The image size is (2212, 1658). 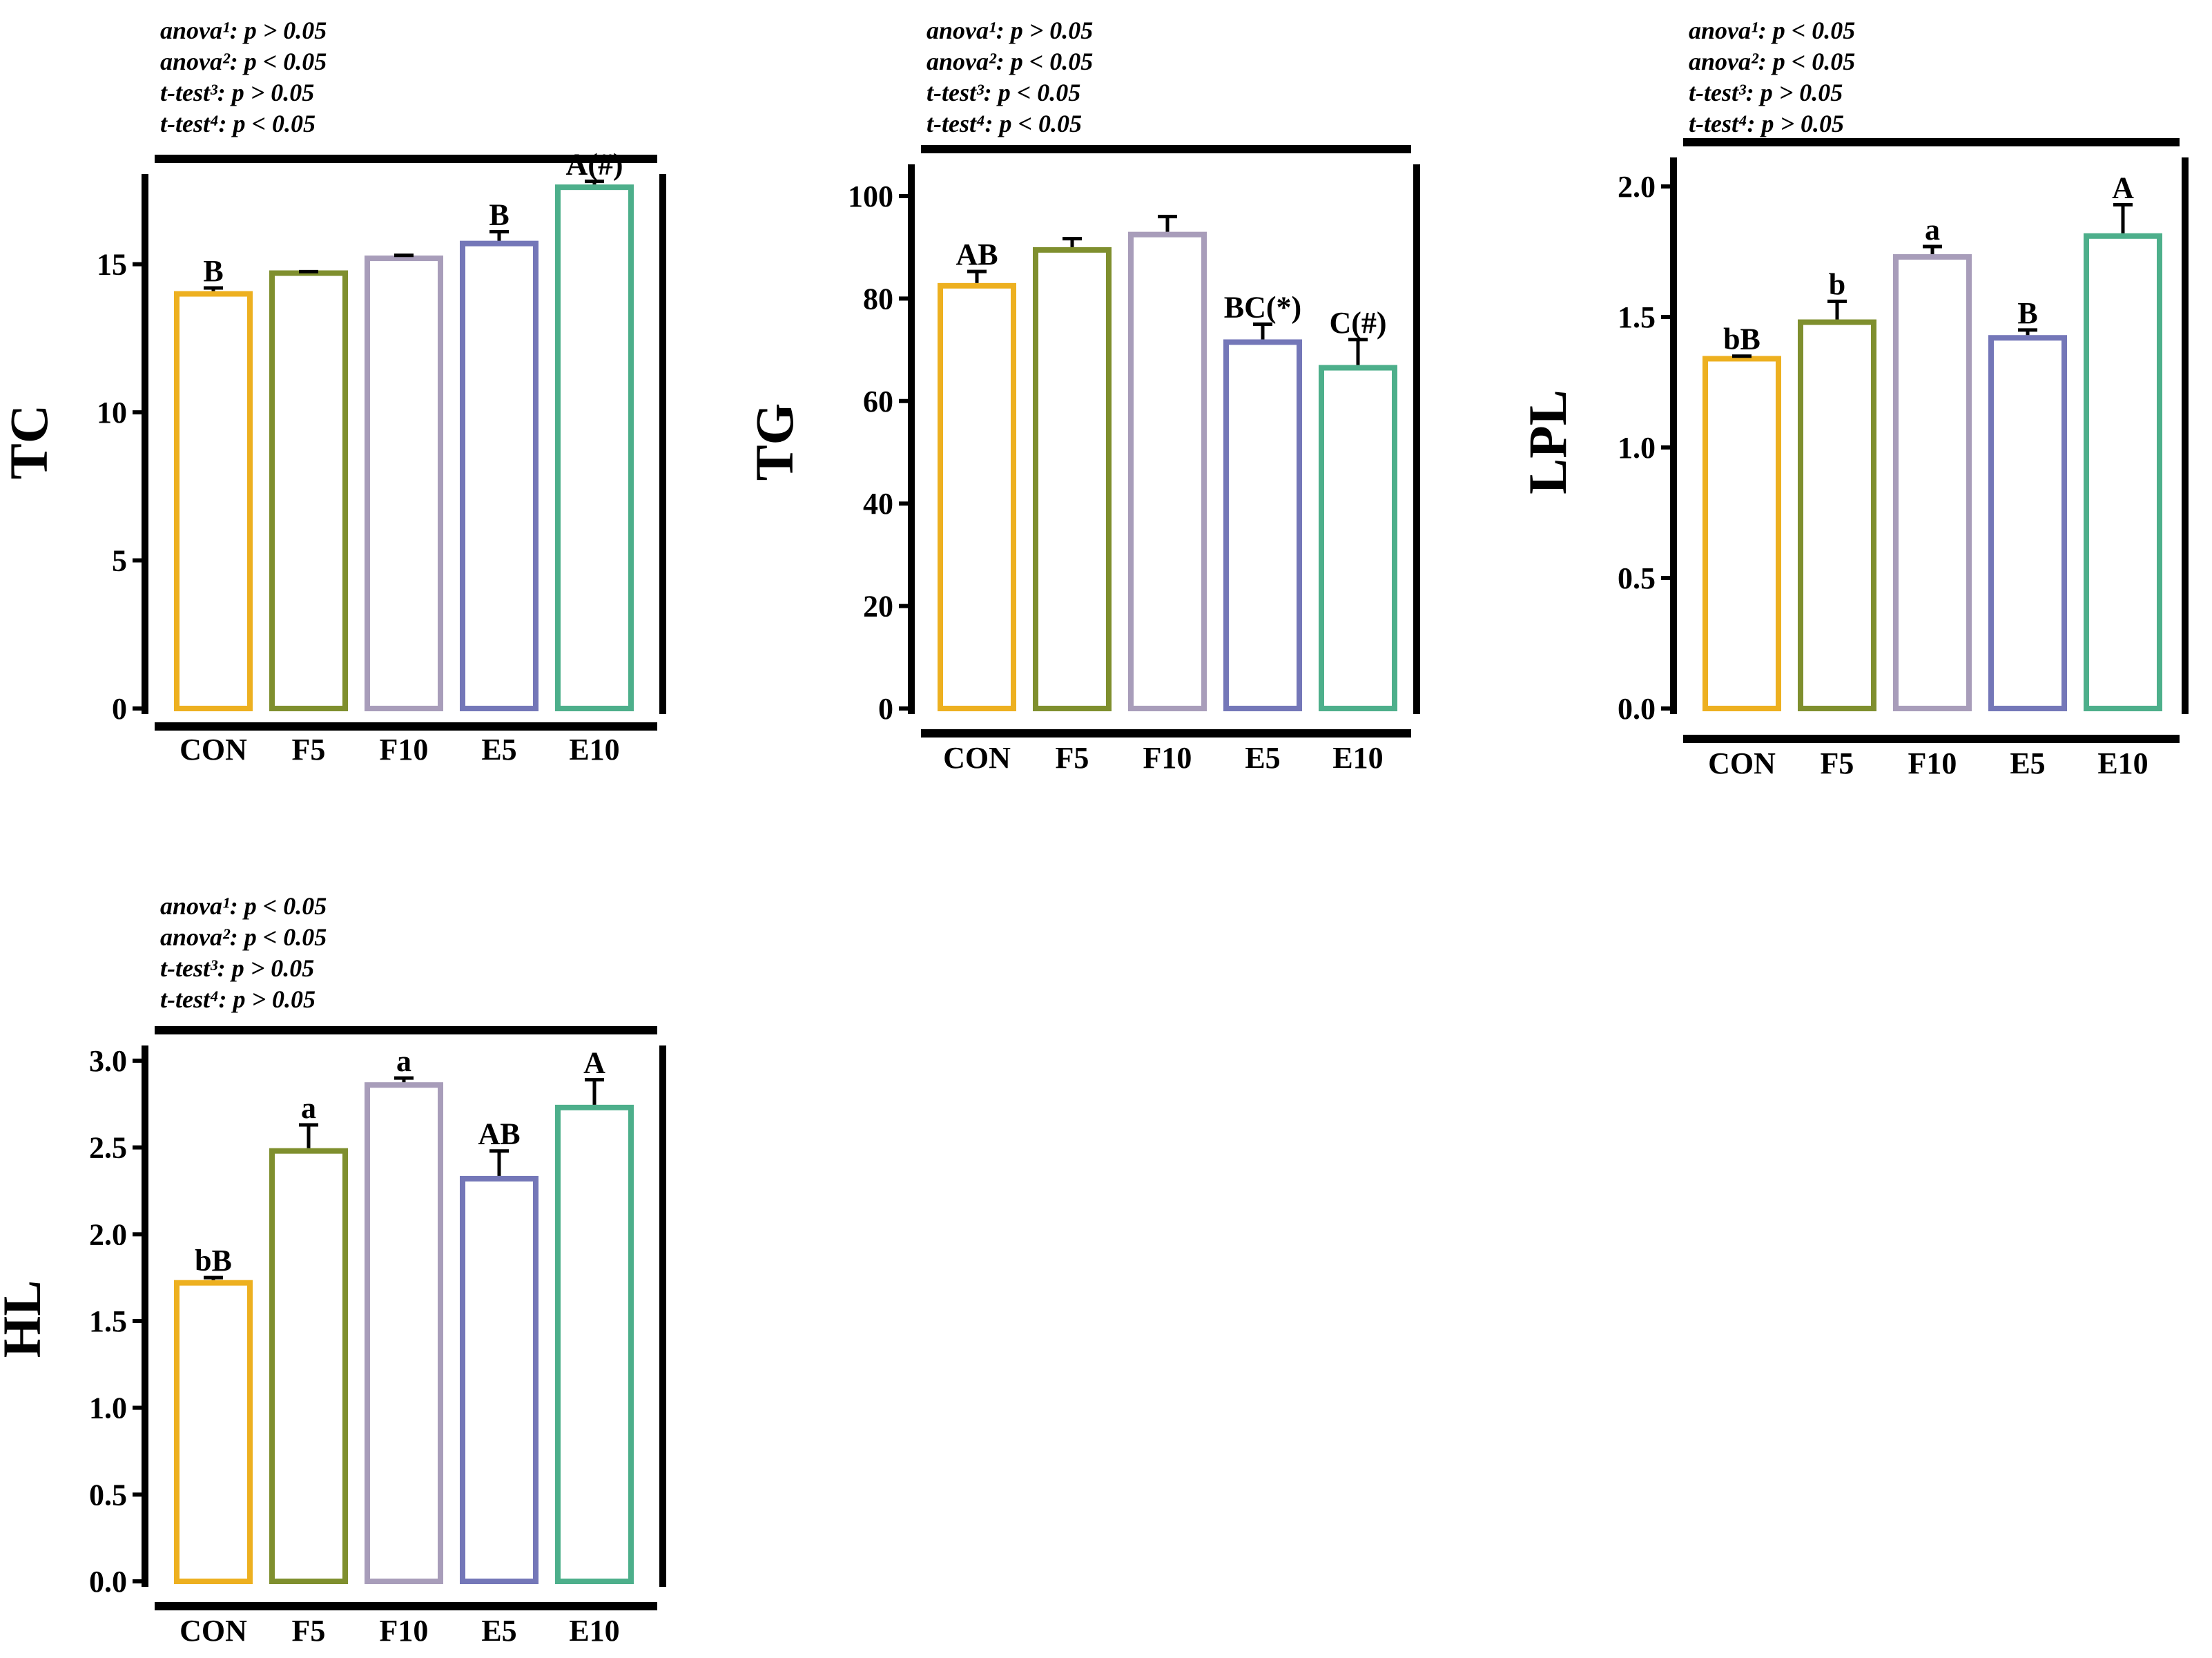 What do you see at coordinates (108, 1061) in the screenshot?
I see `y-tick-label: 3.0` at bounding box center [108, 1061].